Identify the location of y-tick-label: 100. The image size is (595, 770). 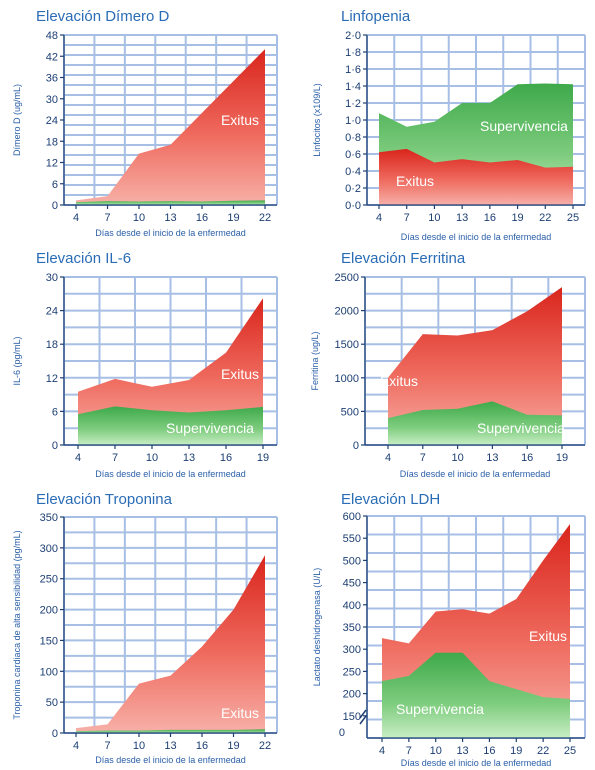
(49, 672).